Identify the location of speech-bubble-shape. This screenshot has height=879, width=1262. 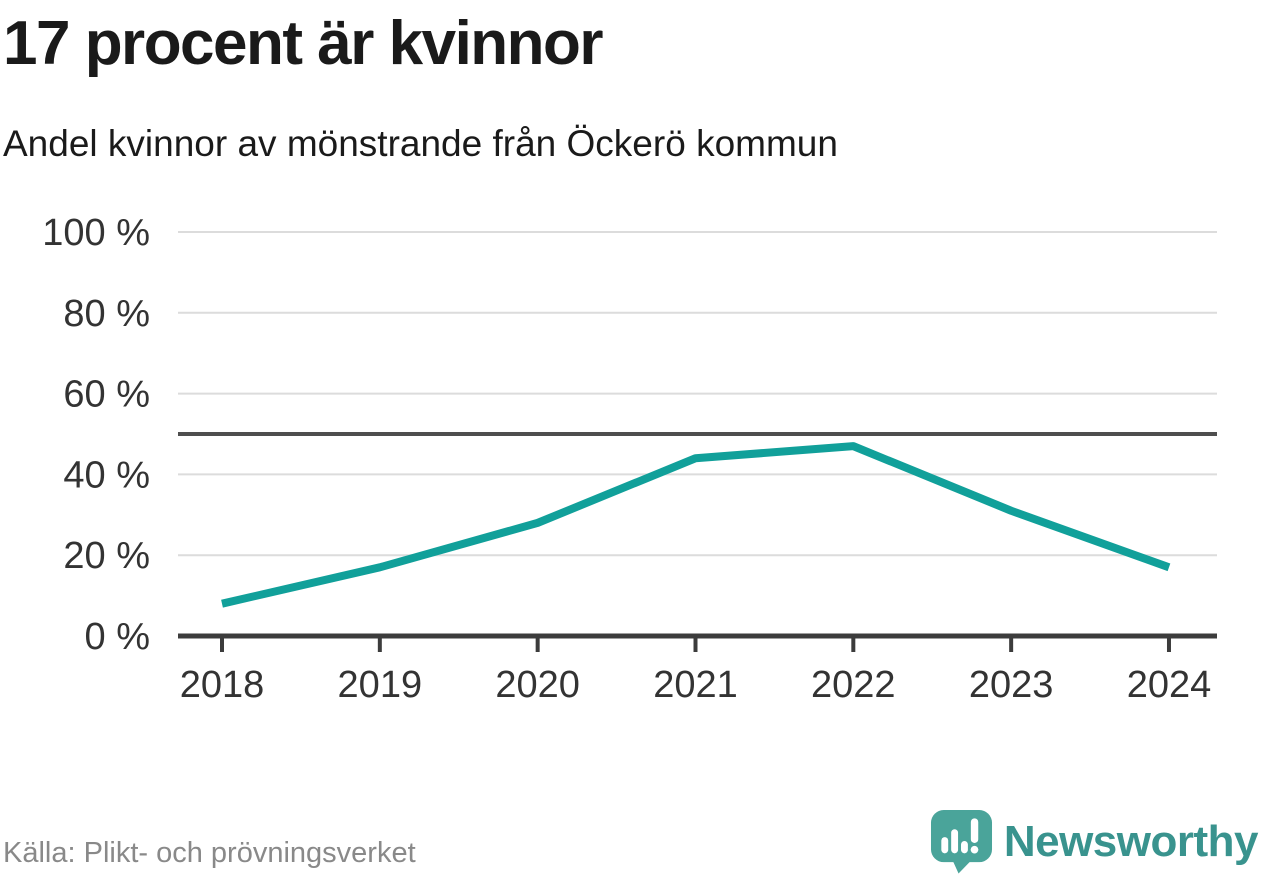
(961, 842).